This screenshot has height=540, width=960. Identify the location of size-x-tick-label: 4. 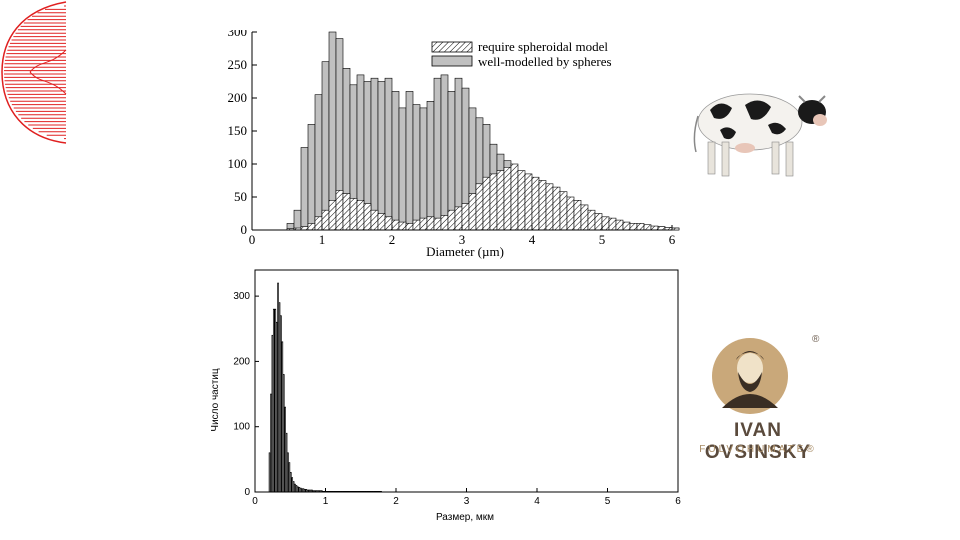
(537, 501).